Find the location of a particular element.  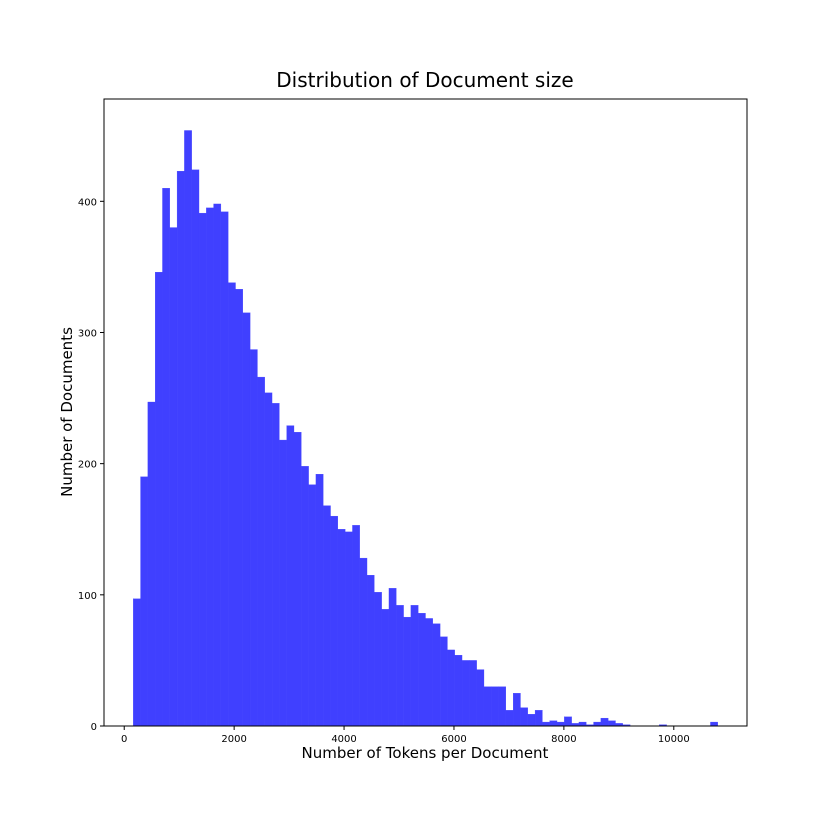

y-tick-label: 200 is located at coordinates (87, 465).